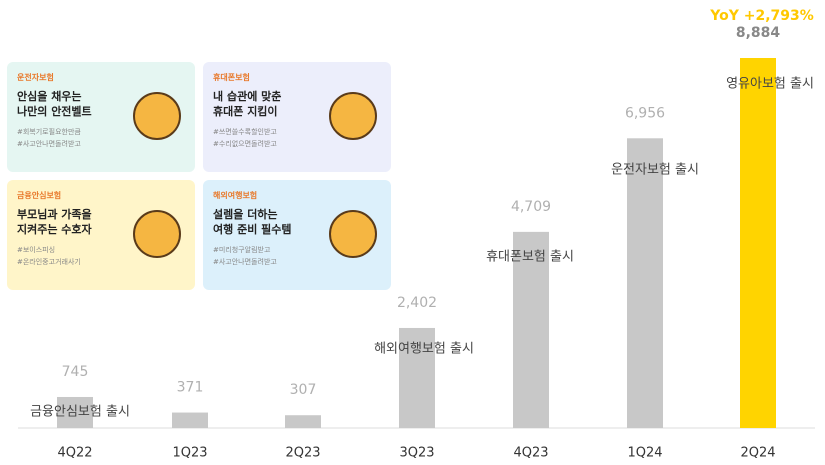 The image size is (825, 465). What do you see at coordinates (252, 229) in the screenshot?
I see `card-title: 여행 준비 필수템` at bounding box center [252, 229].